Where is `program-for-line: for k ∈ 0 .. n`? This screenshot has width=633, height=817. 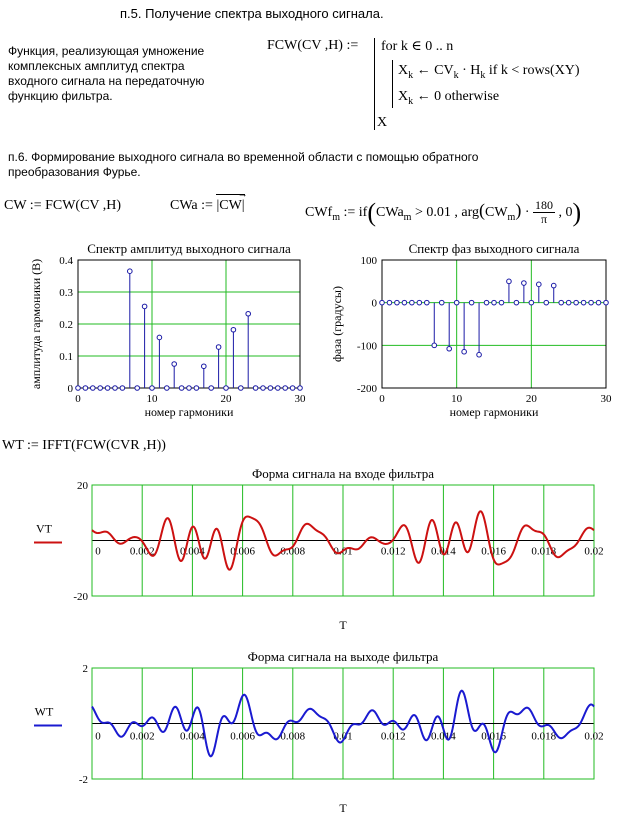 program-for-line: for k ∈ 0 .. n is located at coordinates (417, 46).